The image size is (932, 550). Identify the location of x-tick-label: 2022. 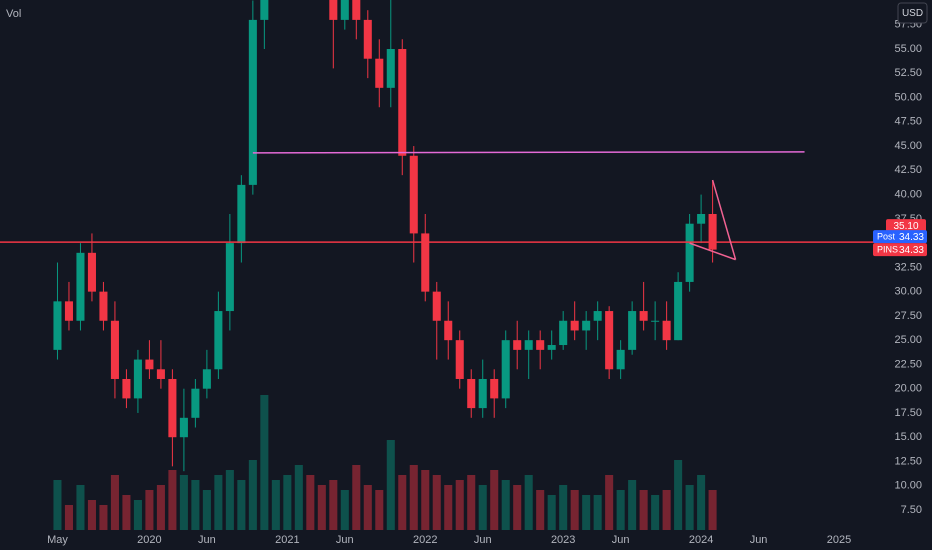
(425, 540).